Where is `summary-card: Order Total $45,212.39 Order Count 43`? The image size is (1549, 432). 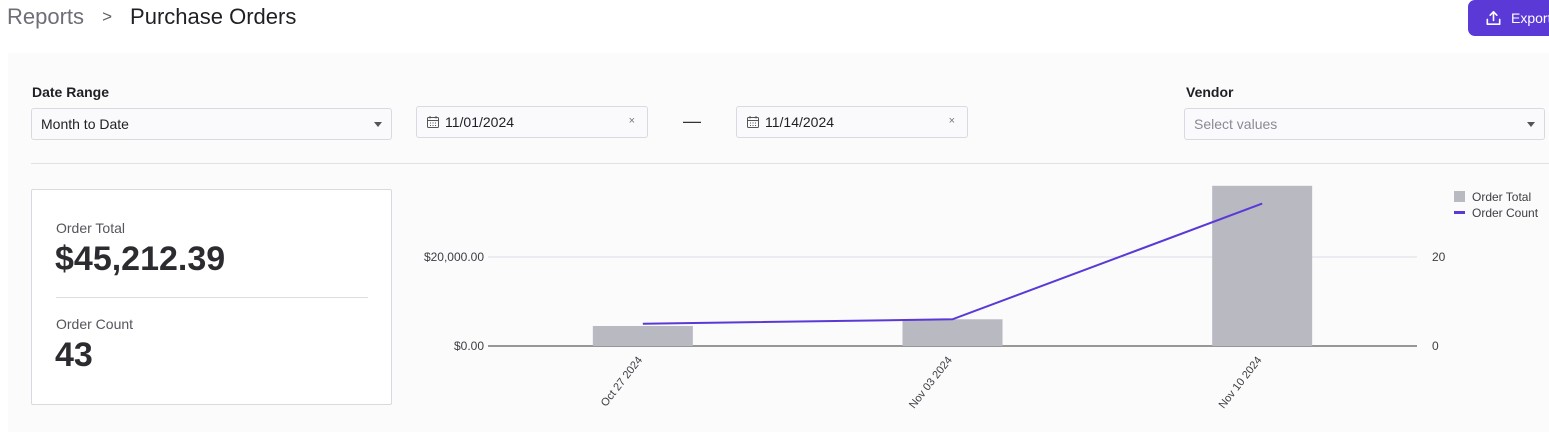 summary-card: Order Total $45,212.39 Order Count 43 is located at coordinates (211, 297).